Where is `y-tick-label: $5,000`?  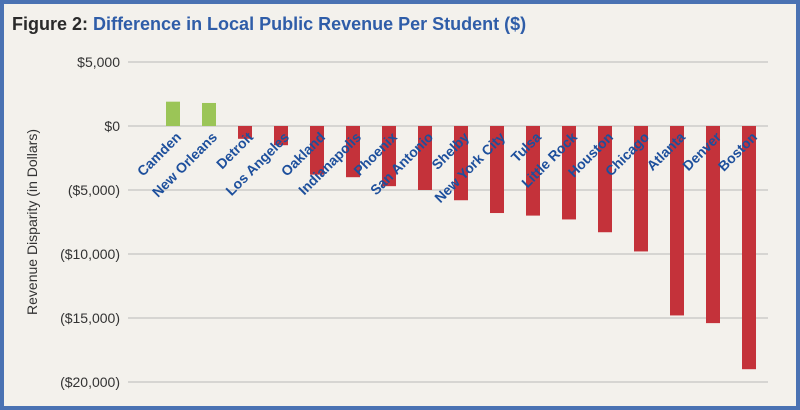
y-tick-label: $5,000 is located at coordinates (98, 62).